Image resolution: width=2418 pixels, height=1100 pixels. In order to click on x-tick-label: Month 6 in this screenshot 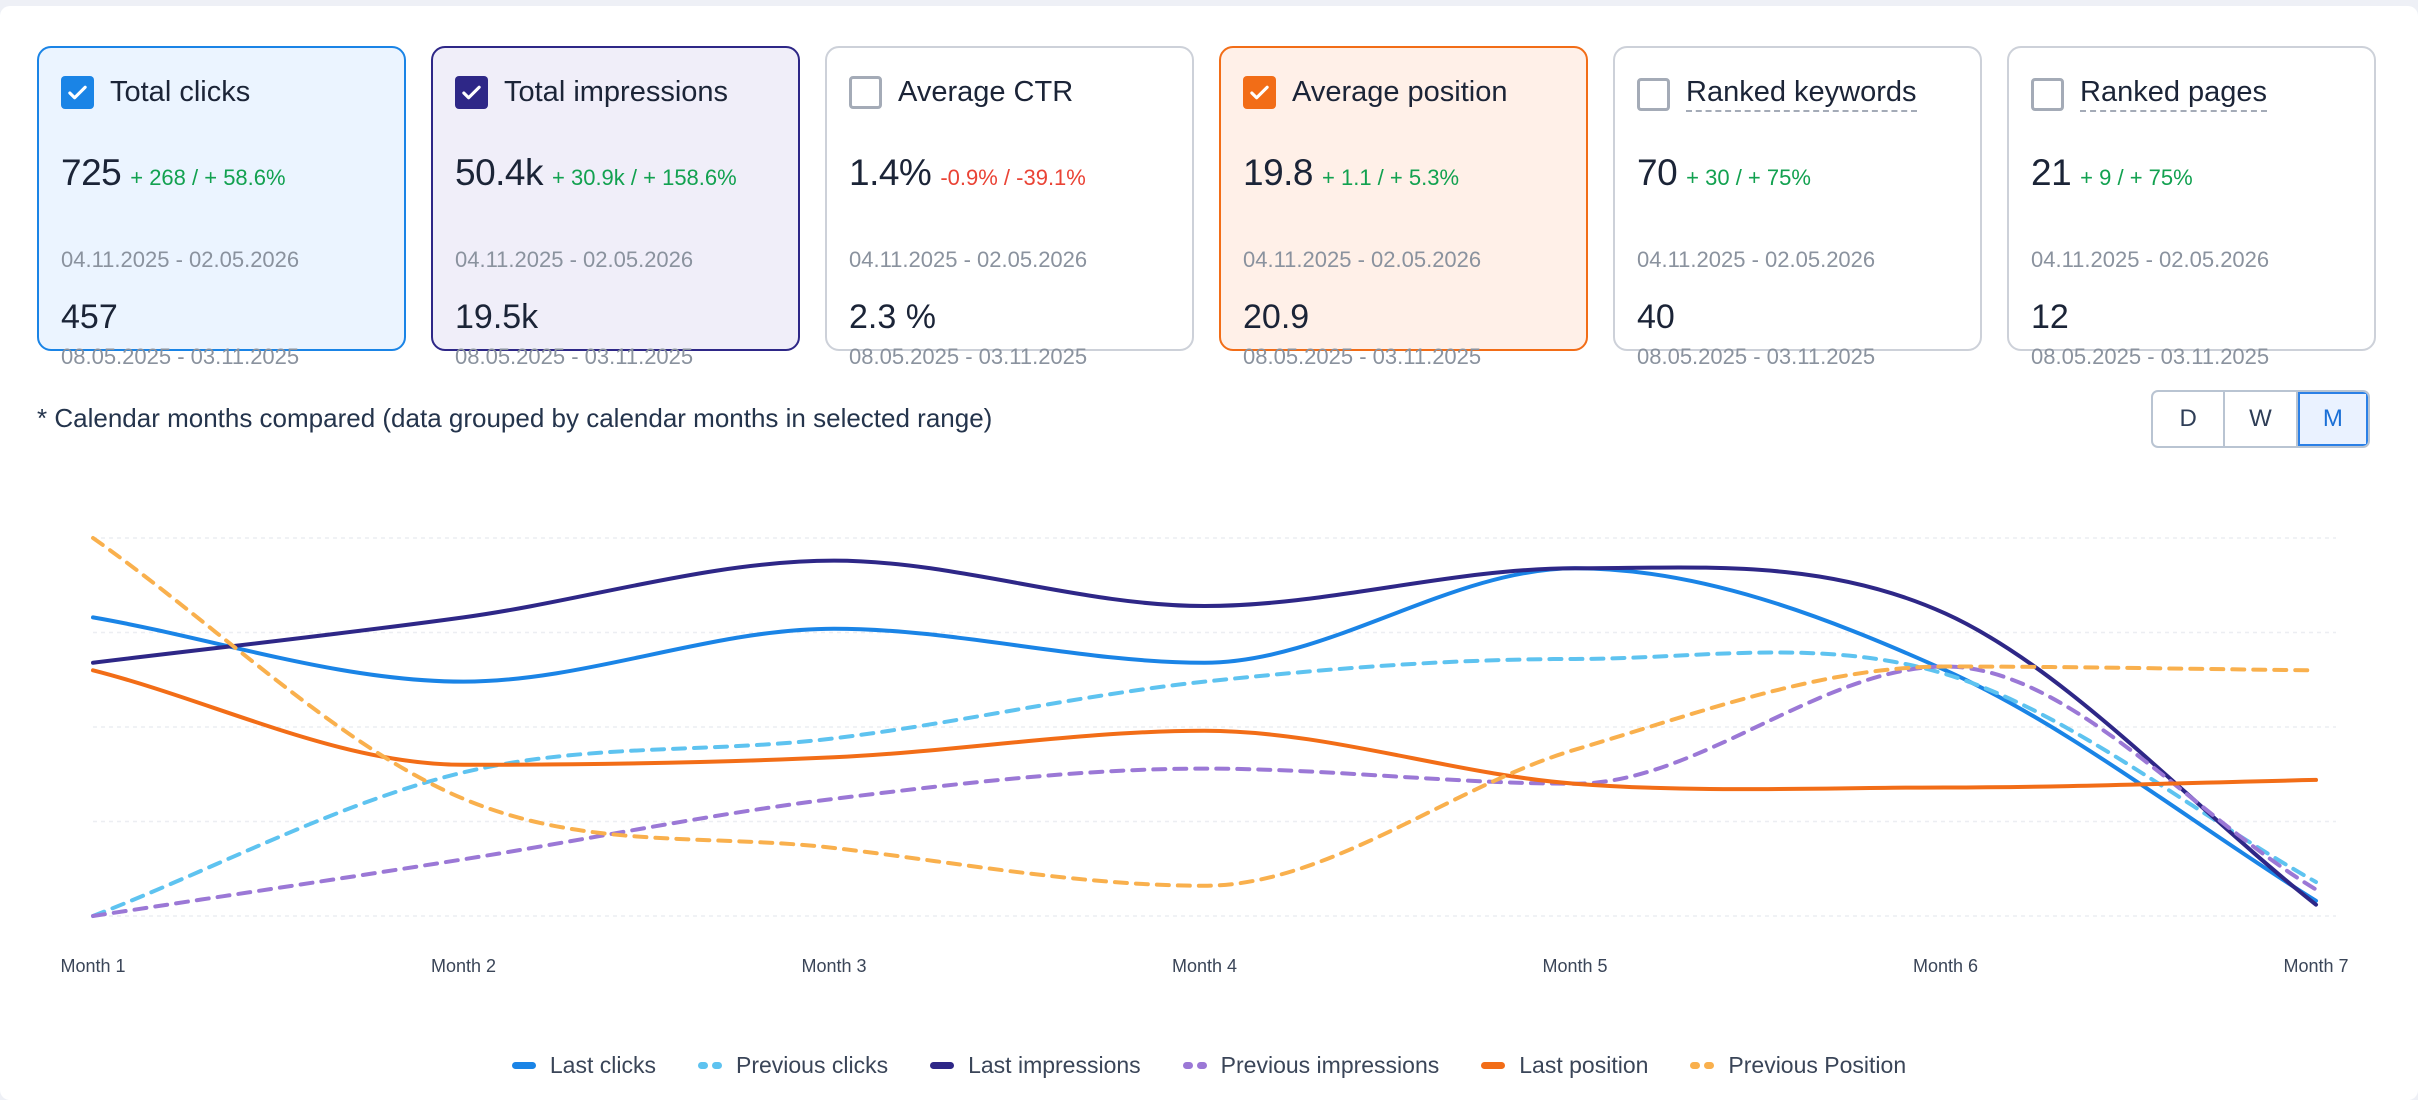, I will do `click(1945, 966)`.